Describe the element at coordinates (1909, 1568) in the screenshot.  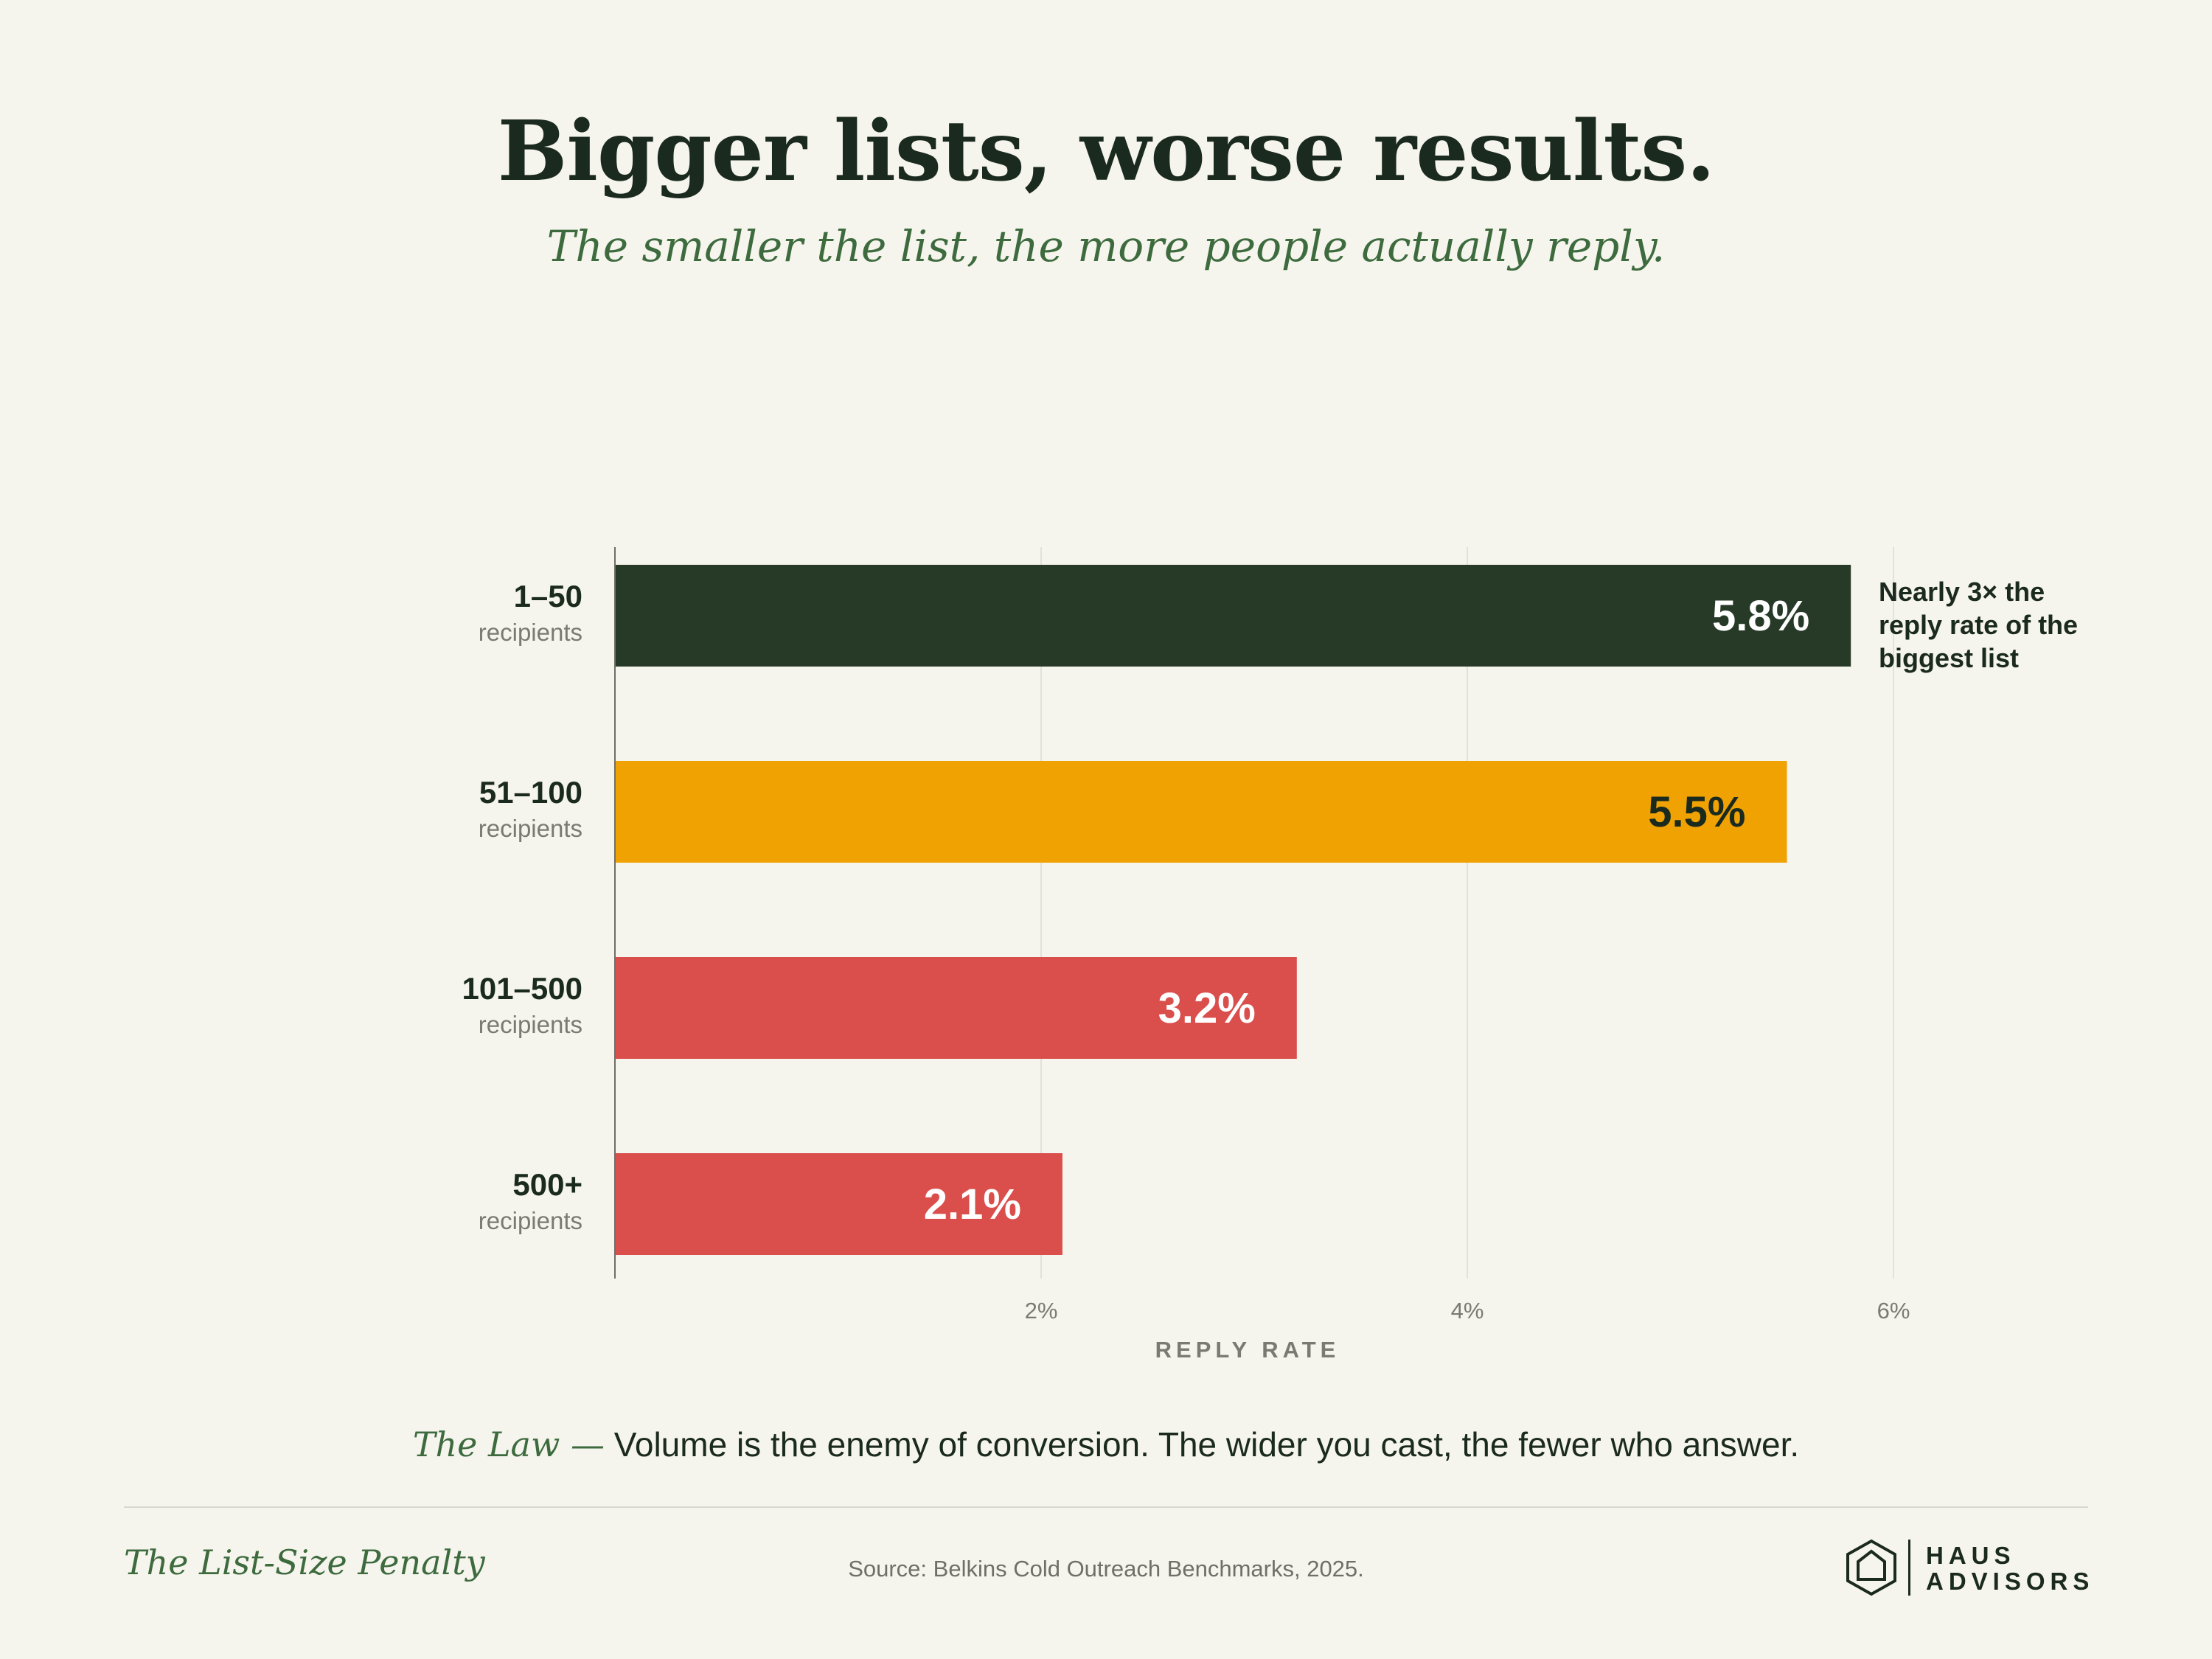
I see `logo-separator` at that location.